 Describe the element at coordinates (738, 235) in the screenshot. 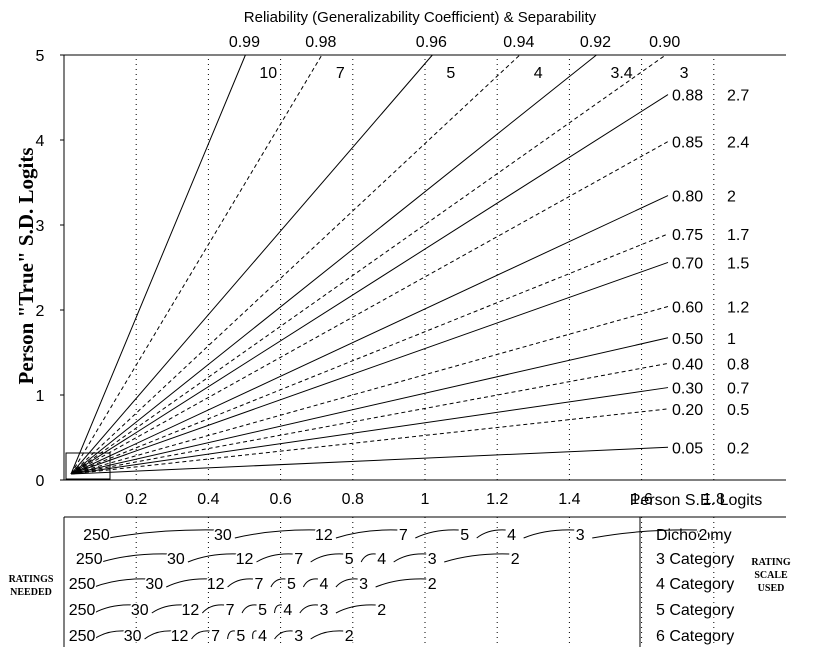

I see `separation-label: 1.7` at that location.